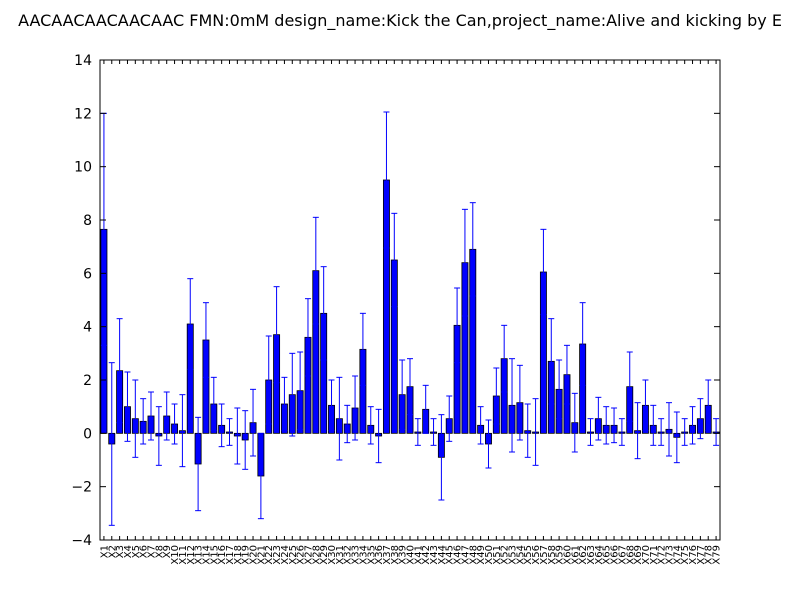 The width and height of the screenshot is (800, 600). Describe the element at coordinates (246, 555) in the screenshot. I see `x-tick-label: X19` at that location.